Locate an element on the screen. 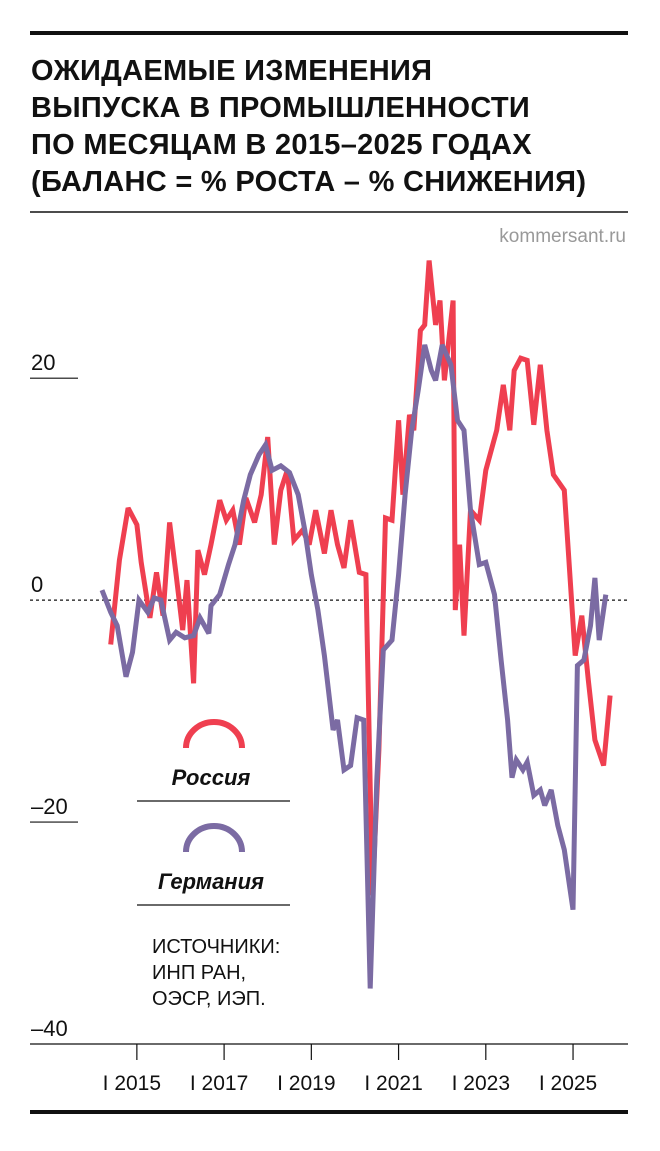  source: ИСТОЧНИКИ: is located at coordinates (216, 947).